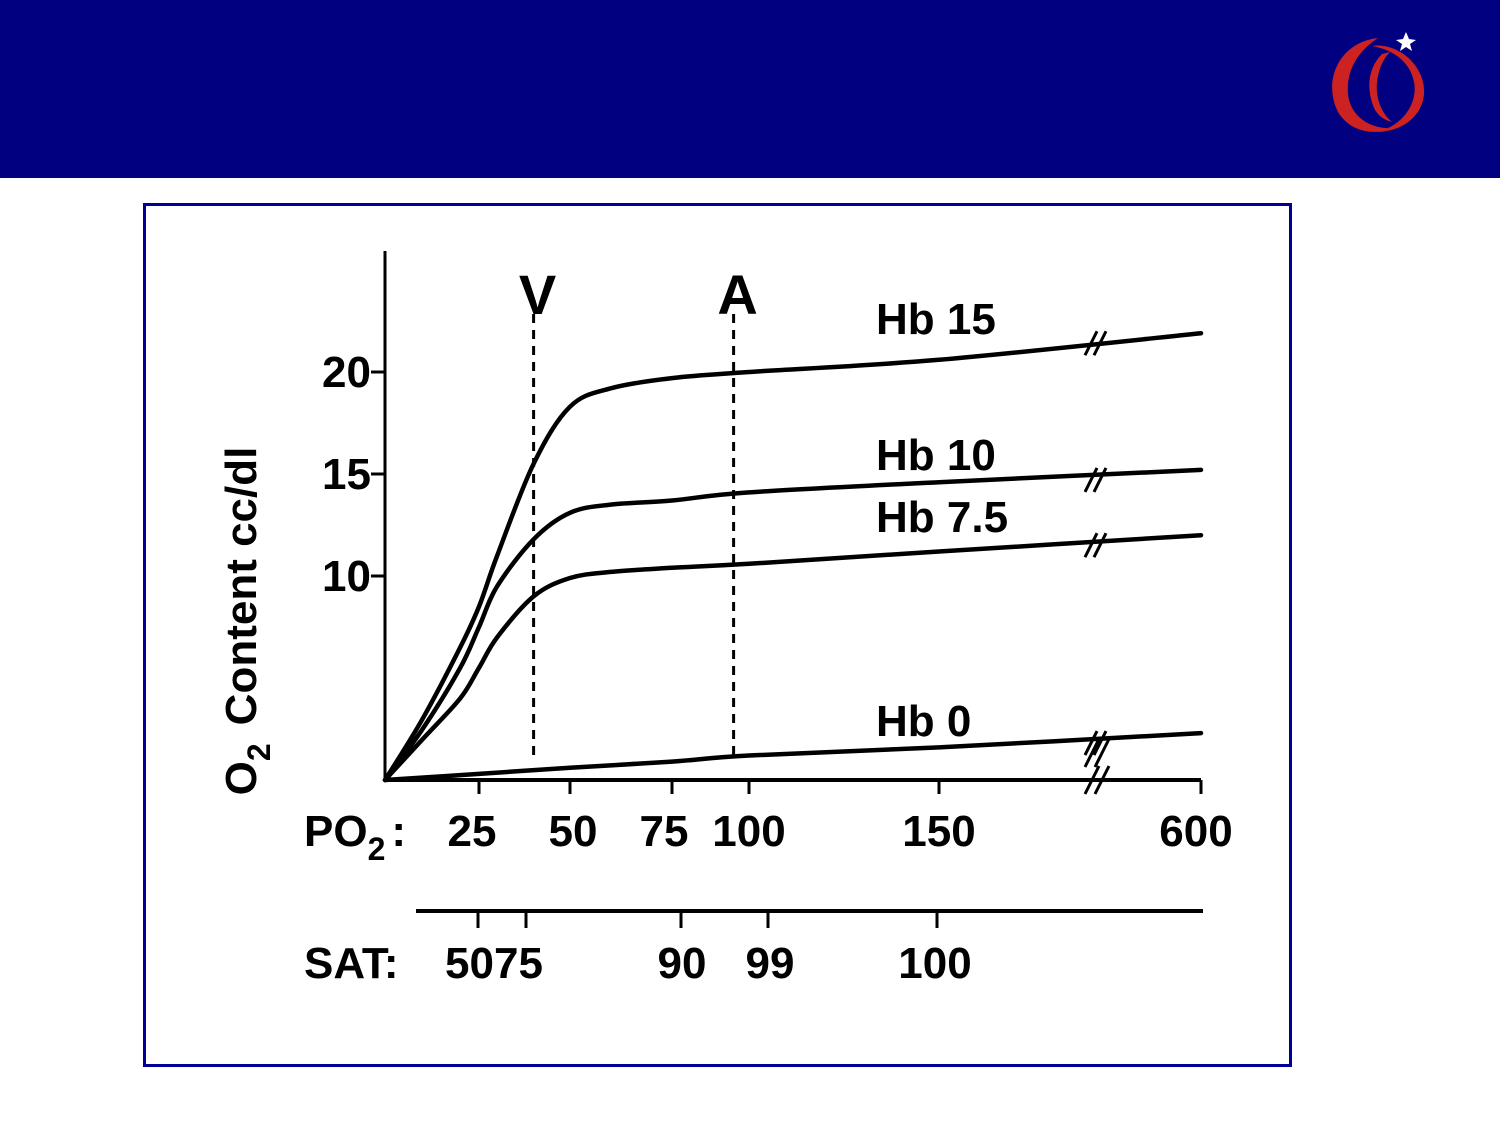  What do you see at coordinates (1195, 831) in the screenshot?
I see `x-tick-label: 600` at bounding box center [1195, 831].